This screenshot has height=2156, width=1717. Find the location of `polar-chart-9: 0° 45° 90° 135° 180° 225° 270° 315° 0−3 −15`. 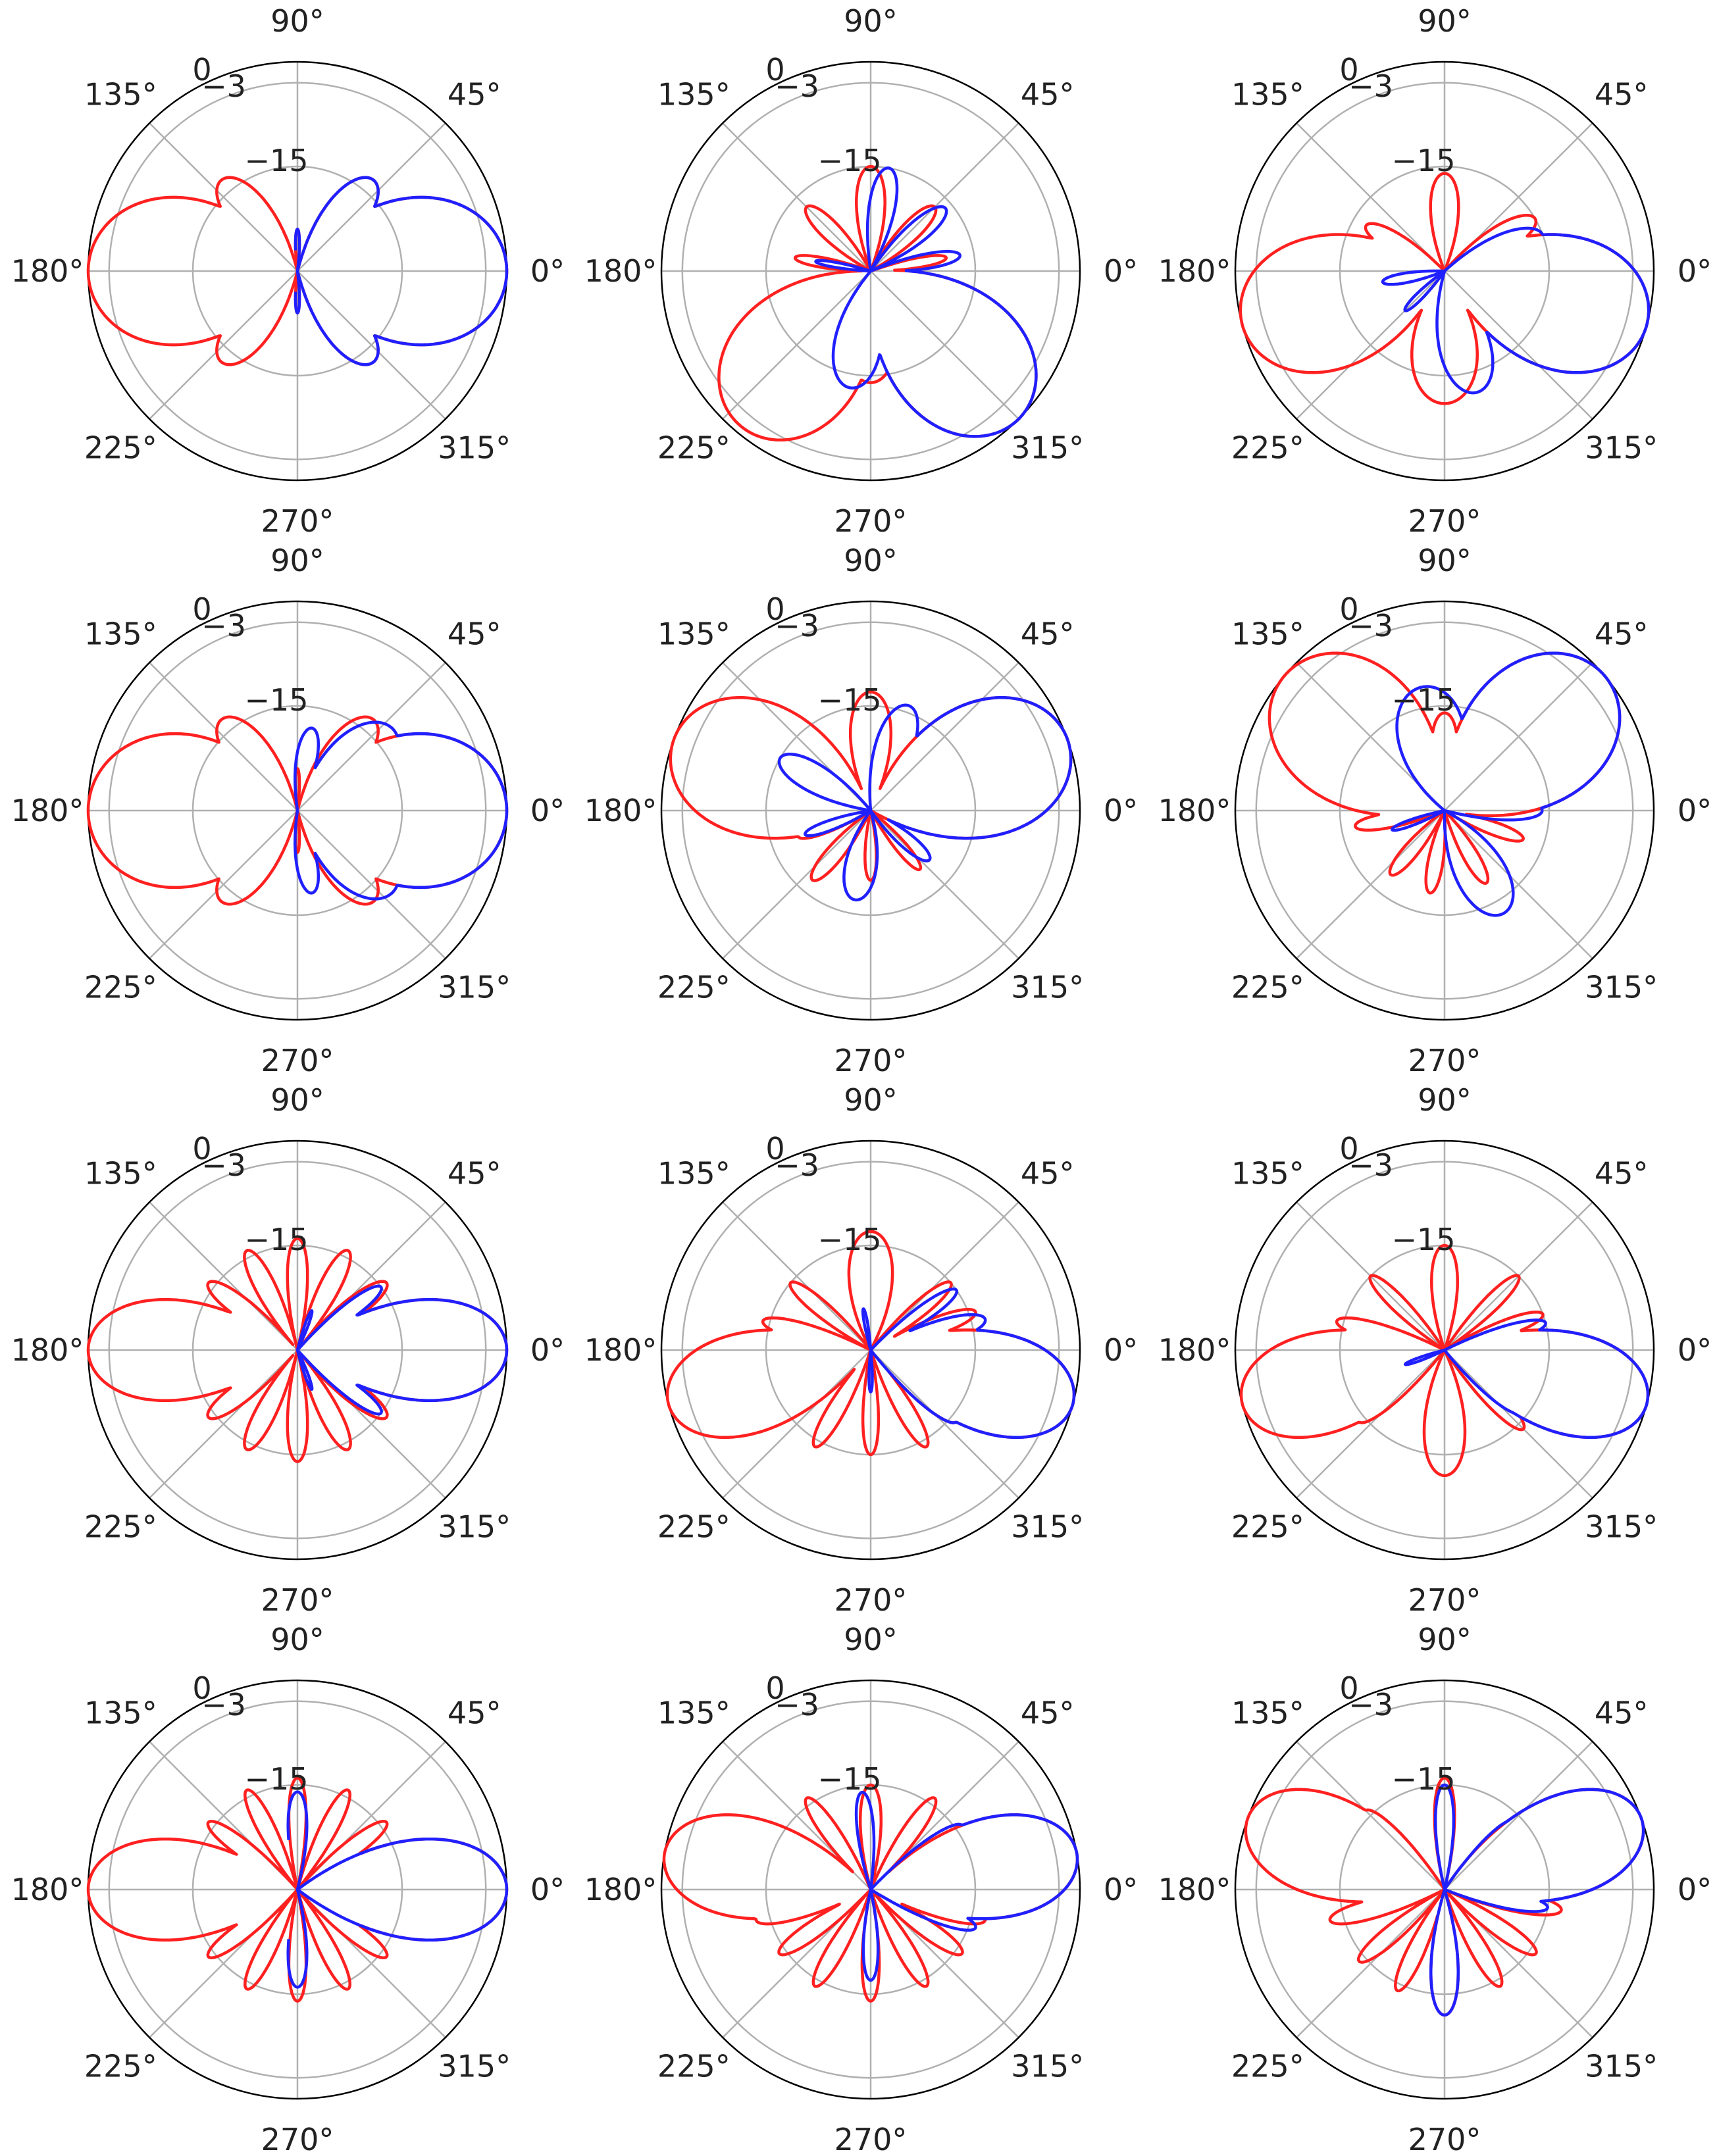

polar-chart-9: 0° 45° 90° 135° 180° 225° 270° 315° 0−3 −15 is located at coordinates (1435, 1350).